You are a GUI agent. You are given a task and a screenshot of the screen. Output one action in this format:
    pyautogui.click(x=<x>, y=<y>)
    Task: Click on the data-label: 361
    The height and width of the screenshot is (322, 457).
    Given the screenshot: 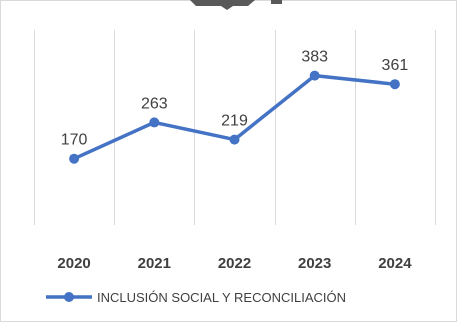 What is the action you would take?
    pyautogui.click(x=395, y=65)
    